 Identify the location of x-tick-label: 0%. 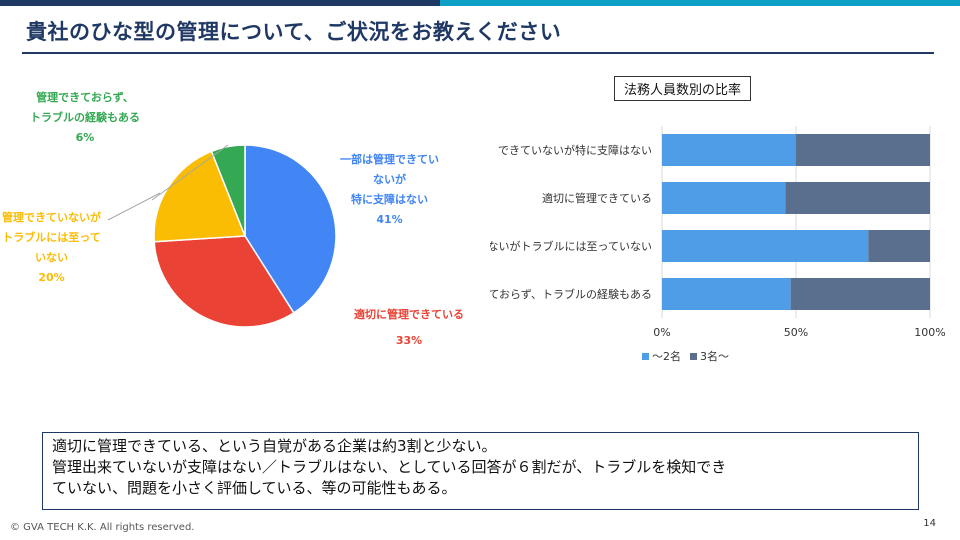
(661, 332).